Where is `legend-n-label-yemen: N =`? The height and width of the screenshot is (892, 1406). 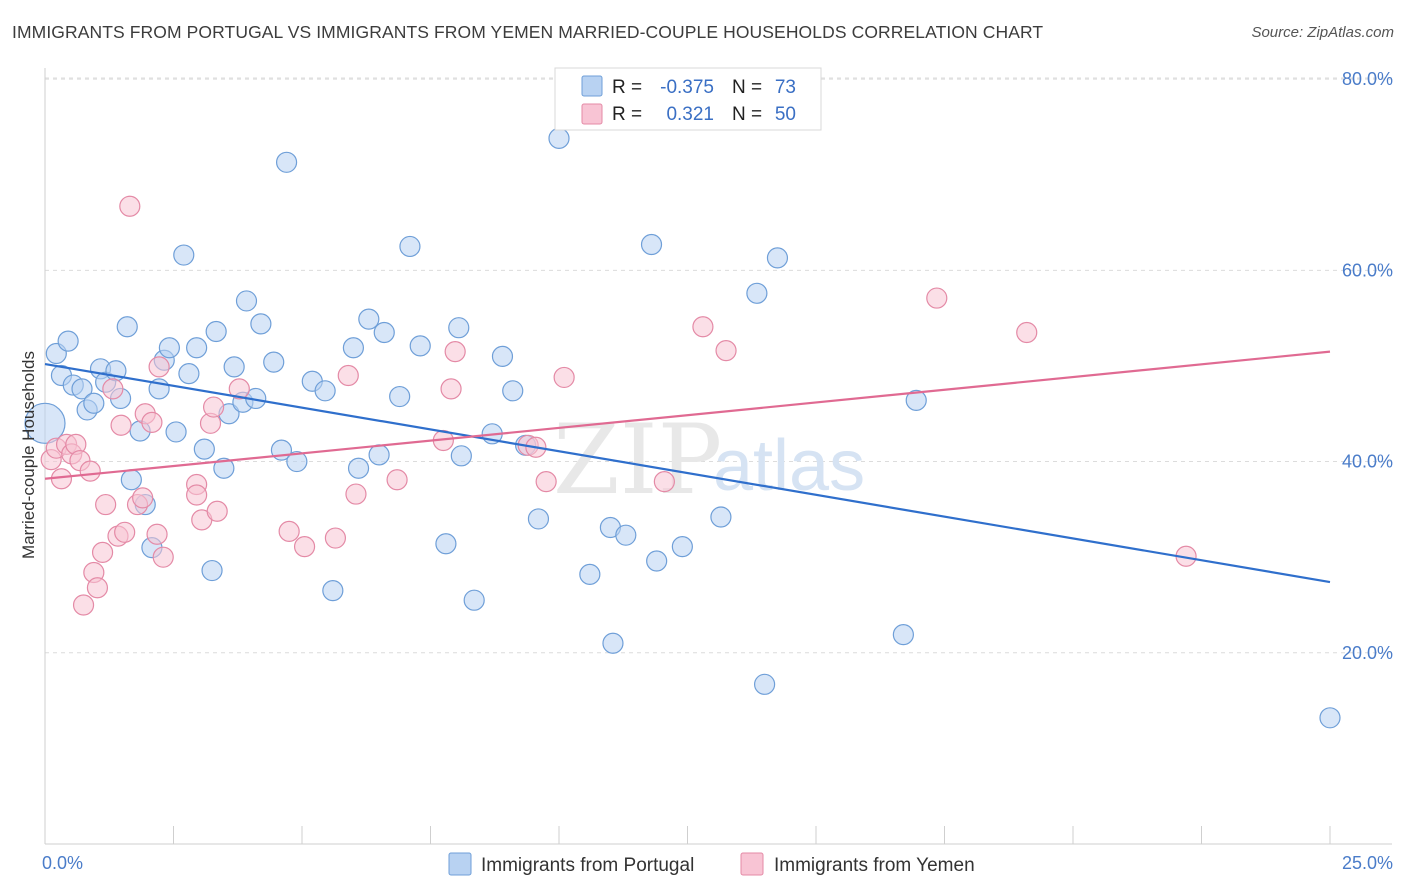 legend-n-label-yemen: N = is located at coordinates (747, 114).